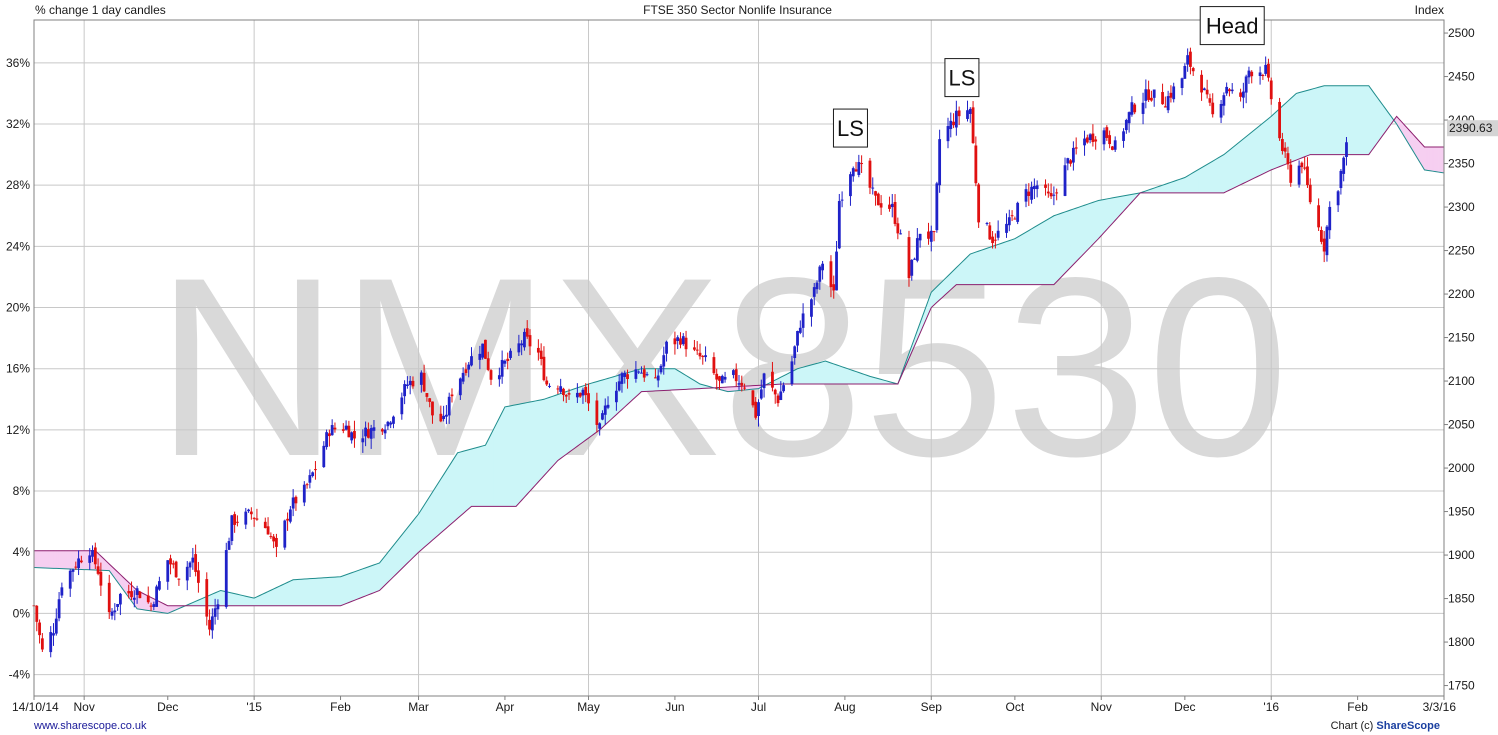 Image resolution: width=1498 pixels, height=735 pixels. I want to click on last-price-box, so click(1472, 128).